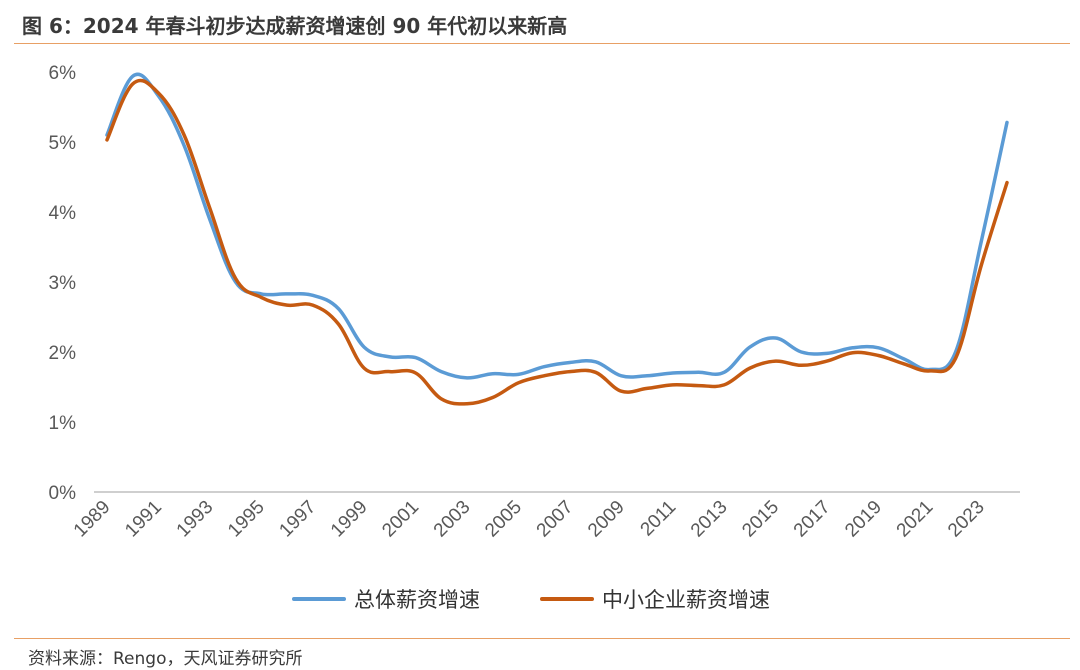  What do you see at coordinates (295, 26) in the screenshot?
I see `chart-title: 图 6：2024 年春斗初步达成薪资增速创 90 年代初以来新高` at bounding box center [295, 26].